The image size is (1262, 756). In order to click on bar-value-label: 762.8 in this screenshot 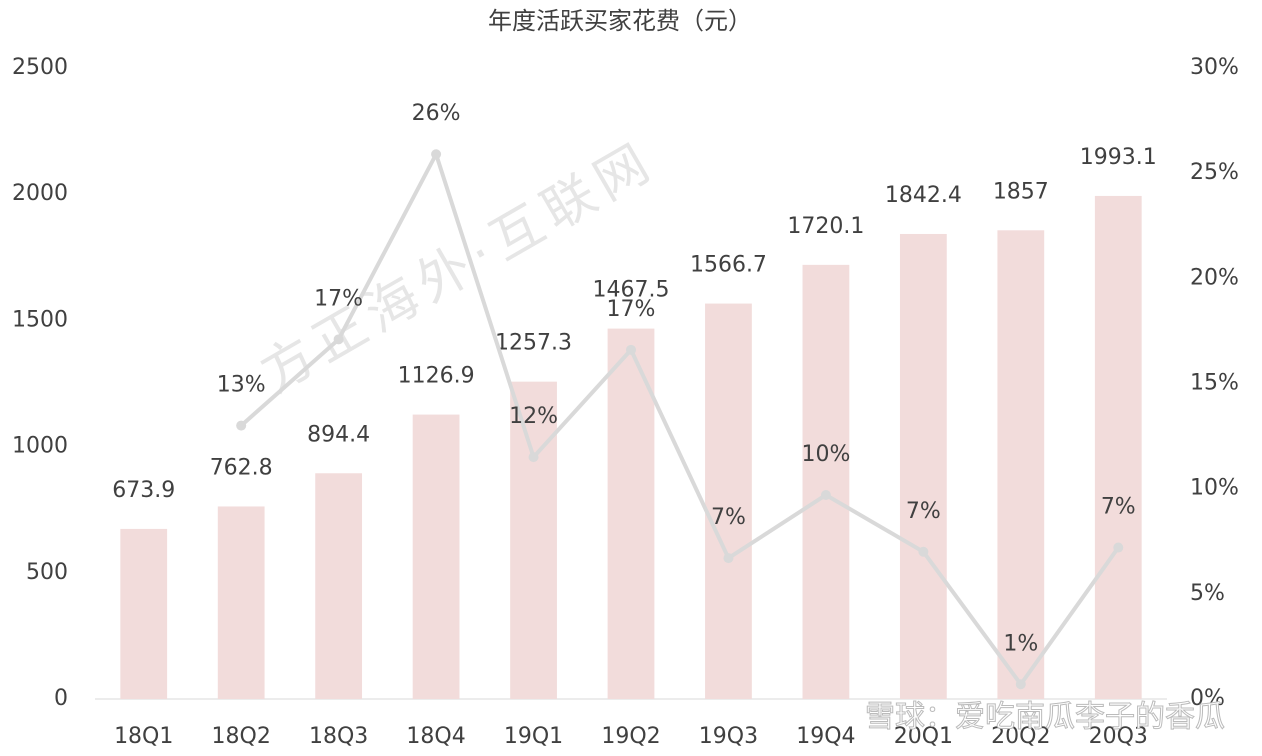, I will do `click(241, 467)`.